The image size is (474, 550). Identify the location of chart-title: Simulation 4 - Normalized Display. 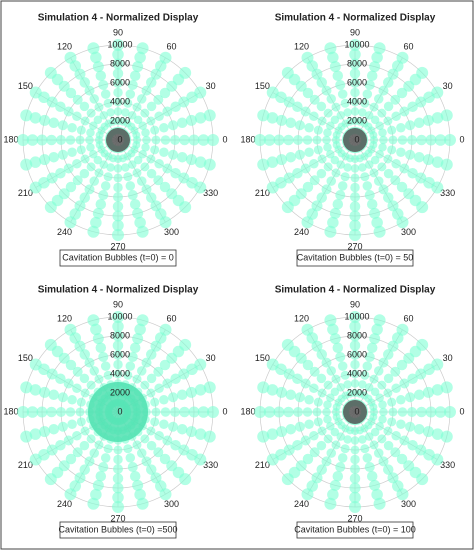
(355, 18).